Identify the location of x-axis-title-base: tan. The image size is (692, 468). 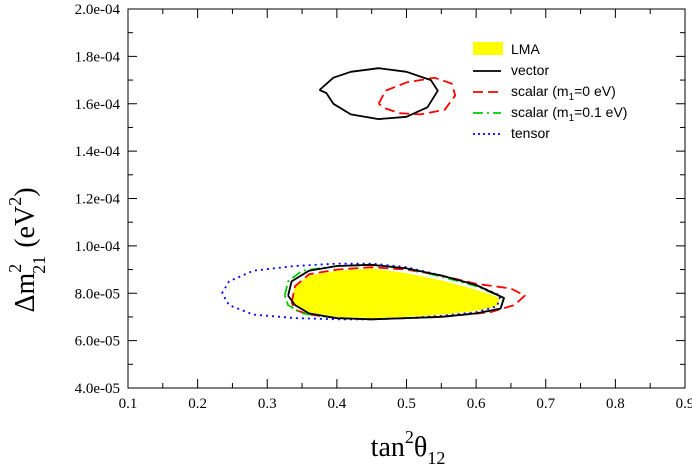
(388, 447).